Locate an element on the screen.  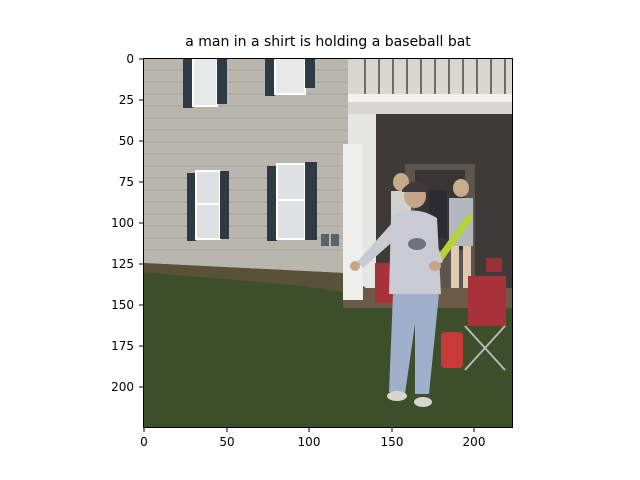
y-tick-label: 175 is located at coordinates (122, 346).